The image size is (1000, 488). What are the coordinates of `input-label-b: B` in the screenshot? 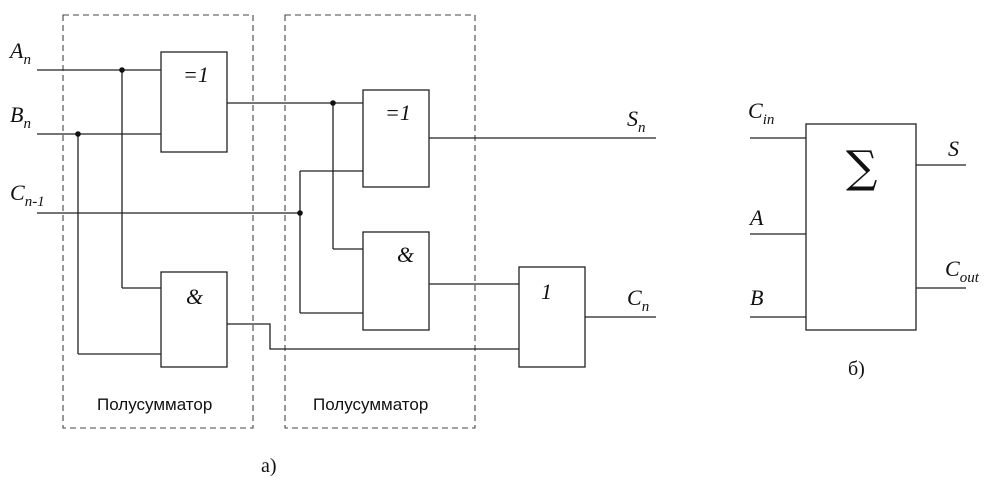 It's located at (756, 297).